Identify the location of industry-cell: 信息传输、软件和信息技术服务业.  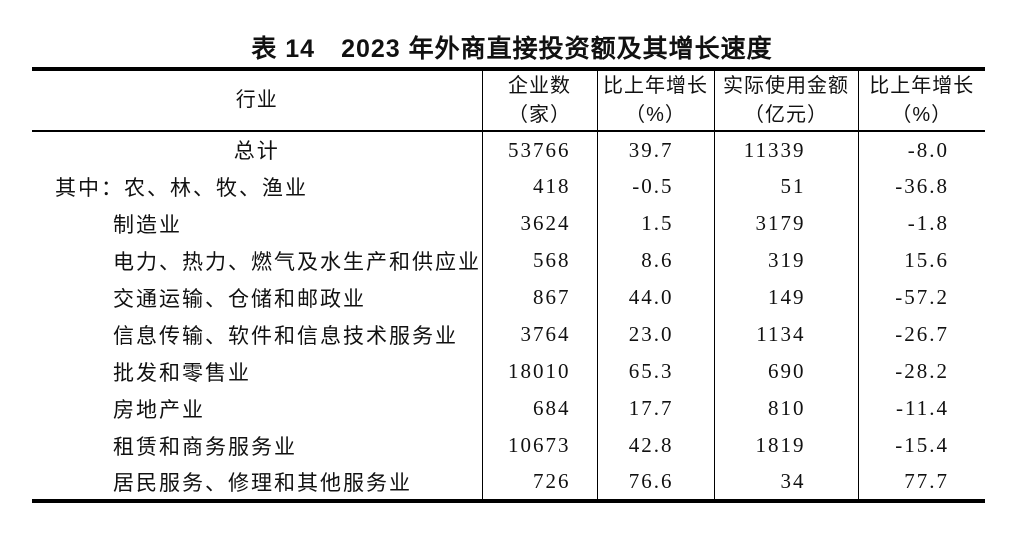
(257, 334).